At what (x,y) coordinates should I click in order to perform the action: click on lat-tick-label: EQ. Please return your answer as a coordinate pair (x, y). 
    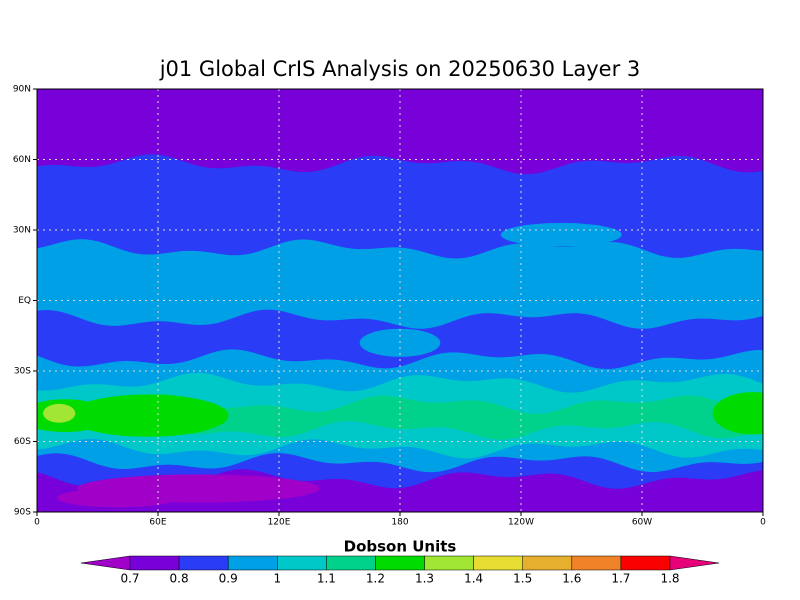
    Looking at the image, I should click on (24, 301).